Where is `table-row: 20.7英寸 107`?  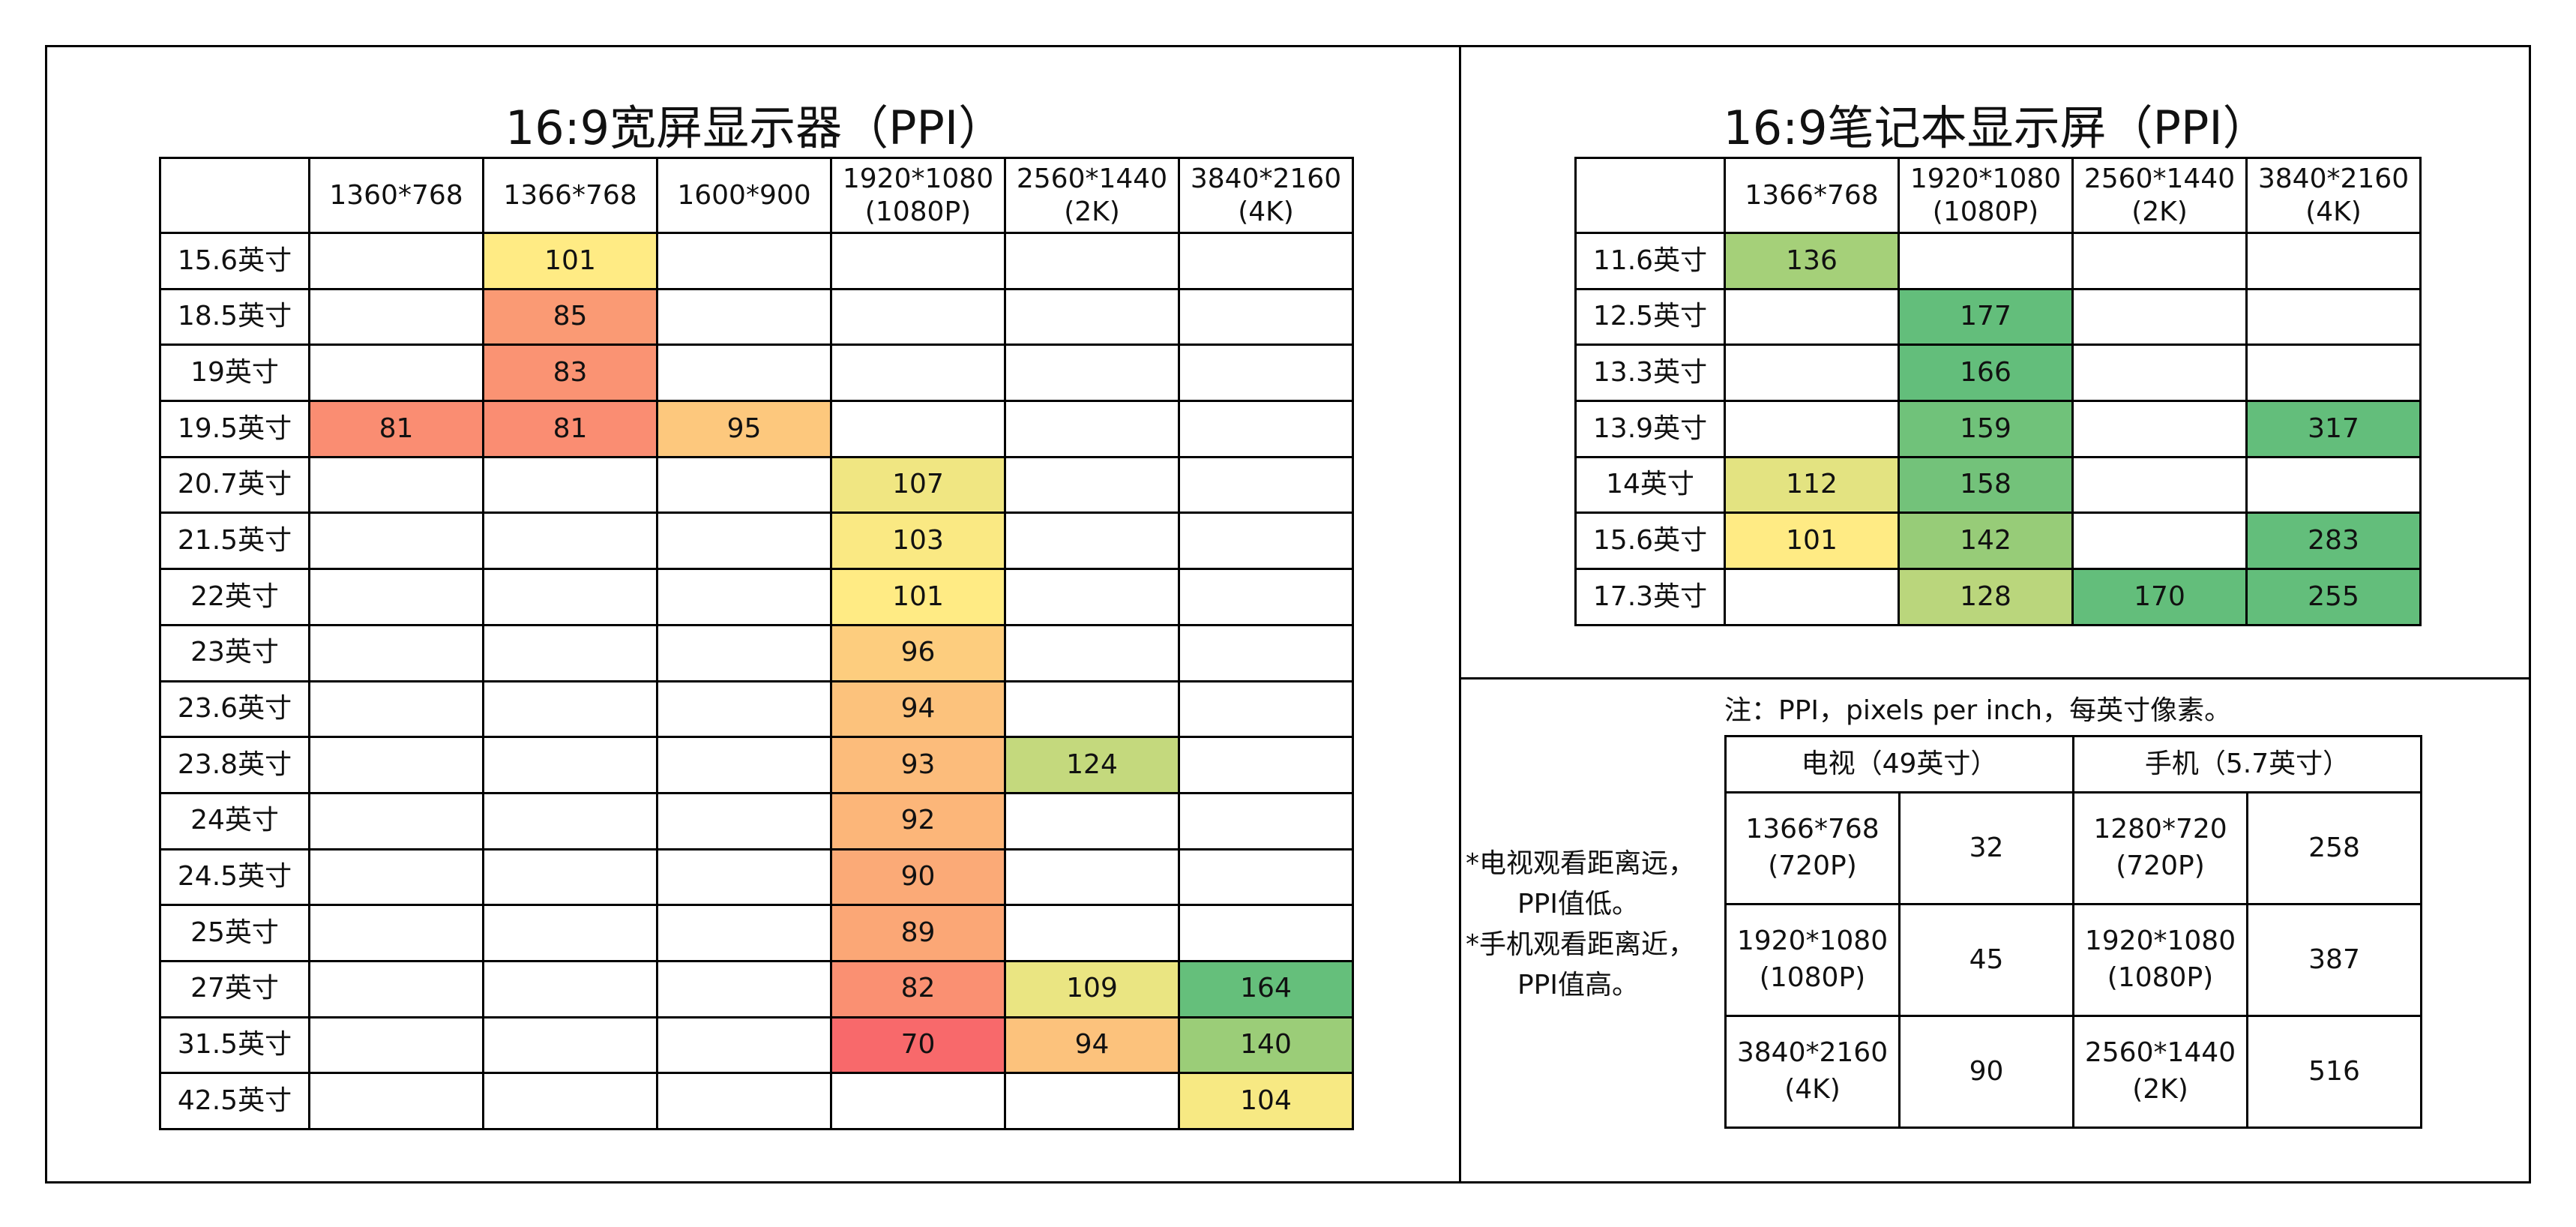
table-row: 20.7英寸 107 is located at coordinates (757, 484).